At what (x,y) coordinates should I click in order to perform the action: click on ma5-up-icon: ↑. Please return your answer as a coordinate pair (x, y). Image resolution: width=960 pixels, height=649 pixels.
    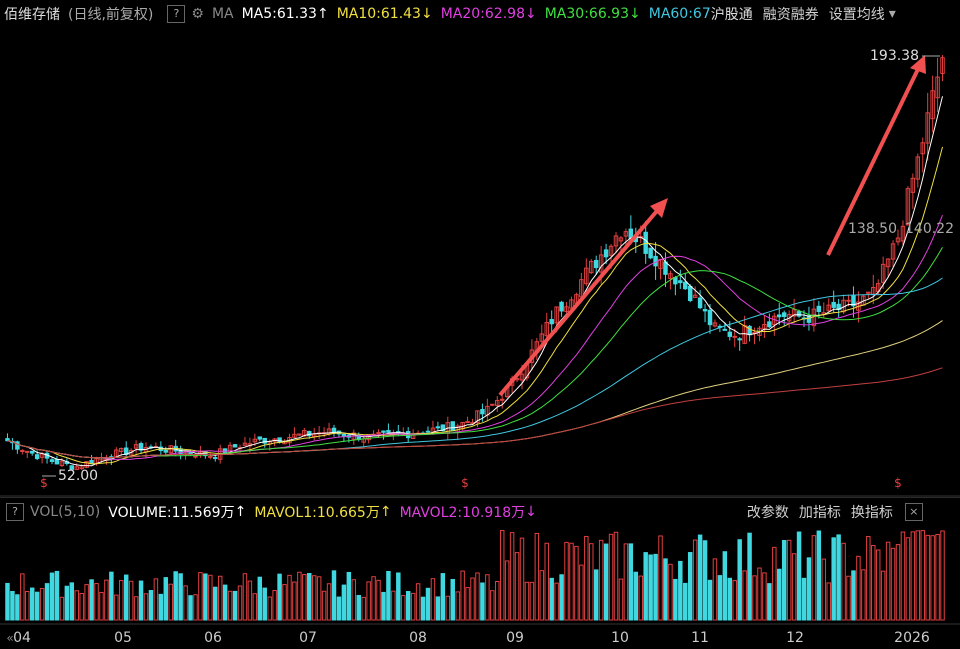
    Looking at the image, I should click on (322, 14).